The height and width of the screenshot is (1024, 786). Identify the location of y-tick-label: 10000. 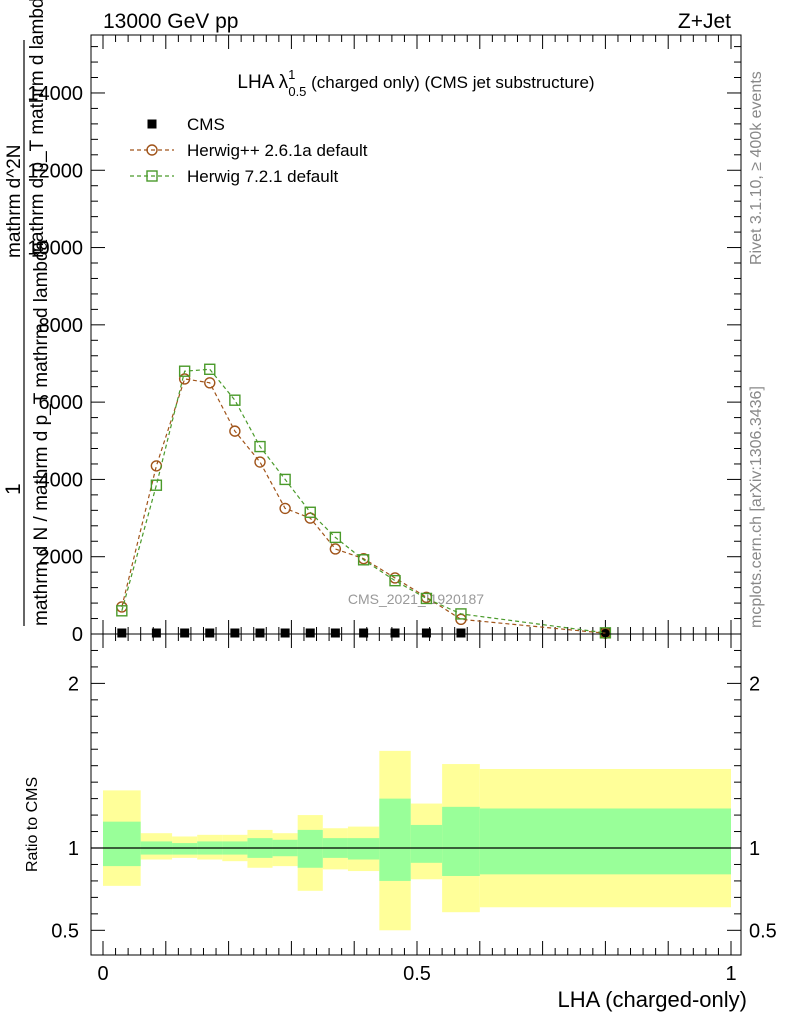
(55, 249).